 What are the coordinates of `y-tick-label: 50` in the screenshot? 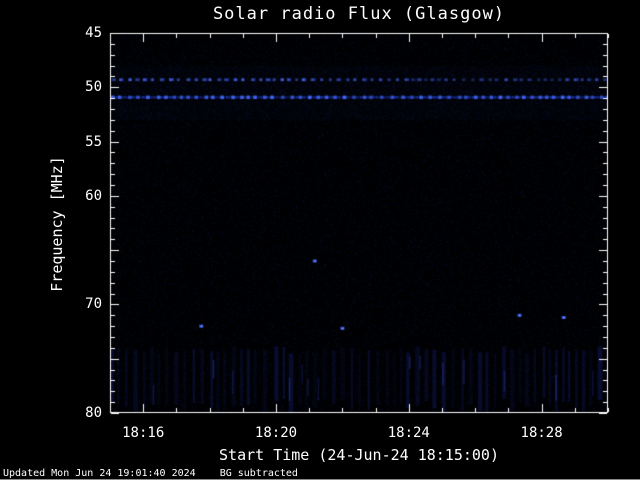 It's located at (93, 87).